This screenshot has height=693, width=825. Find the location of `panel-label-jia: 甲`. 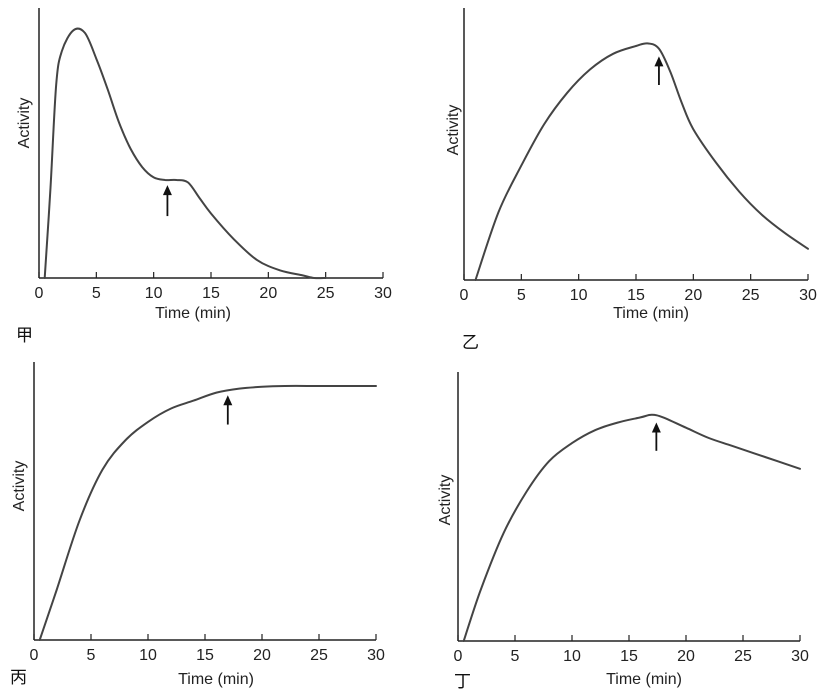

panel-label-jia: 甲 is located at coordinates (24, 336).